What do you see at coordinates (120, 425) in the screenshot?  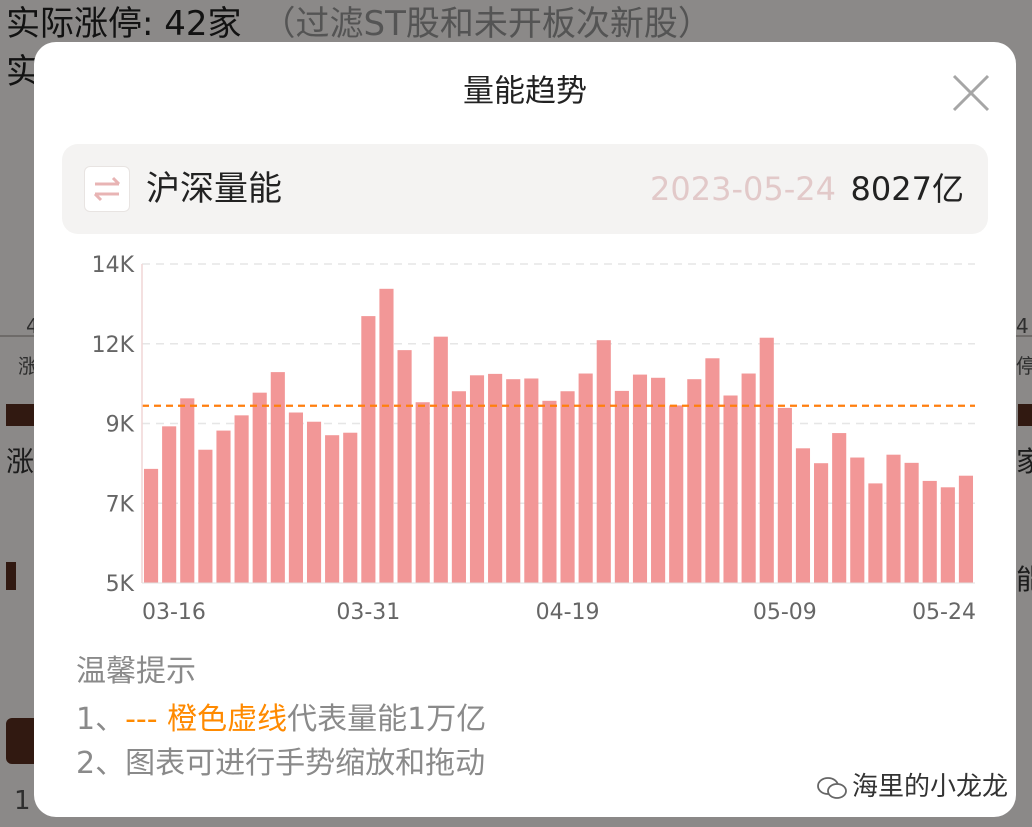 I see `y-tick-label: 9K` at bounding box center [120, 425].